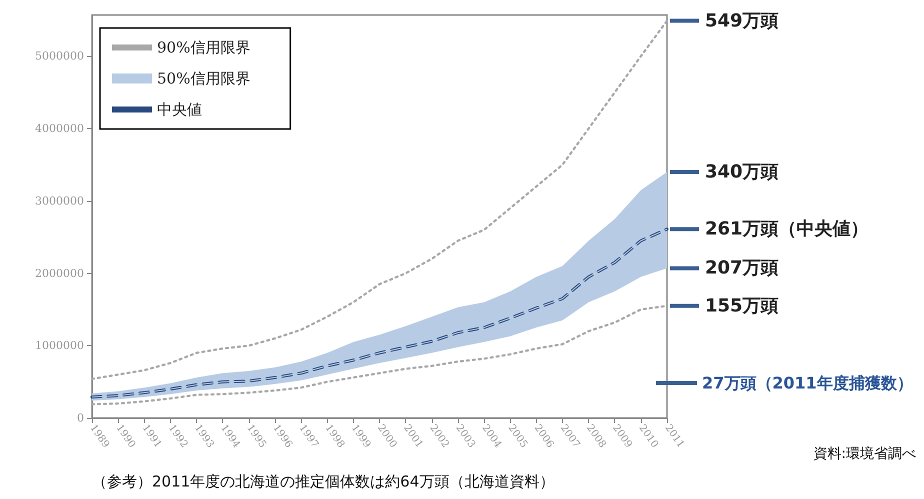  Describe the element at coordinates (80, 418) in the screenshot. I see `y-tick-label: 0` at that location.